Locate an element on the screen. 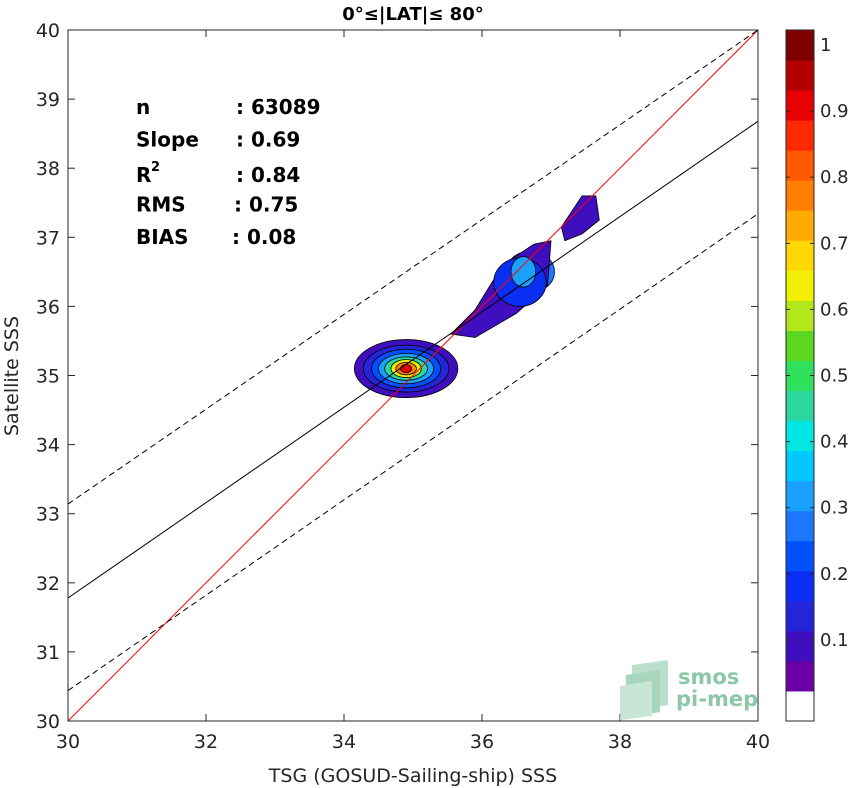 Image resolution: width=855 pixels, height=788 pixels. logo-text-line1: smos is located at coordinates (708, 677).